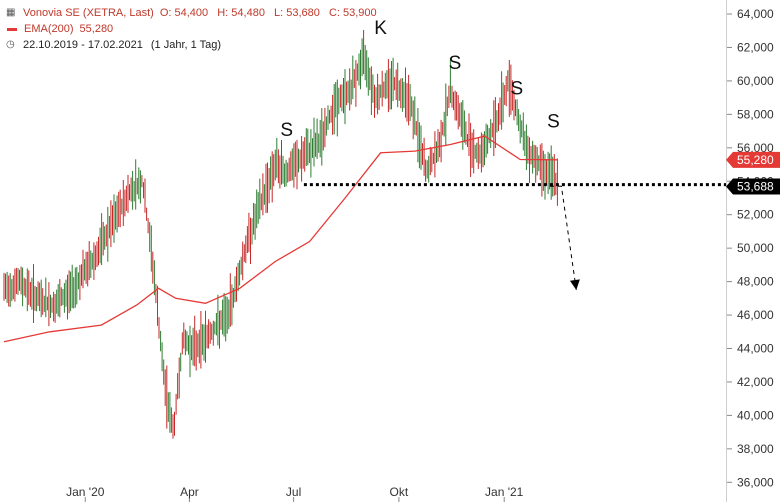  Describe the element at coordinates (241, 13) in the screenshot. I see `legend-high: H: 54,480` at that location.